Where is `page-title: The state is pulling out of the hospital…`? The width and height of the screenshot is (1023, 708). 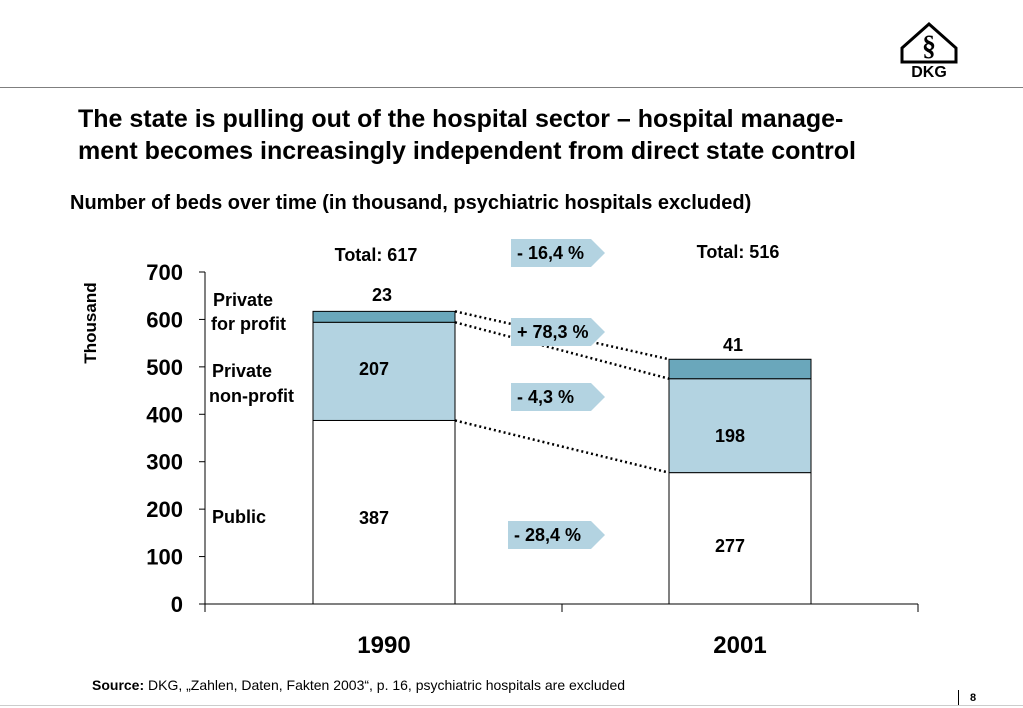 page-title: The state is pulling out of the hospital… is located at coordinates (528, 135).